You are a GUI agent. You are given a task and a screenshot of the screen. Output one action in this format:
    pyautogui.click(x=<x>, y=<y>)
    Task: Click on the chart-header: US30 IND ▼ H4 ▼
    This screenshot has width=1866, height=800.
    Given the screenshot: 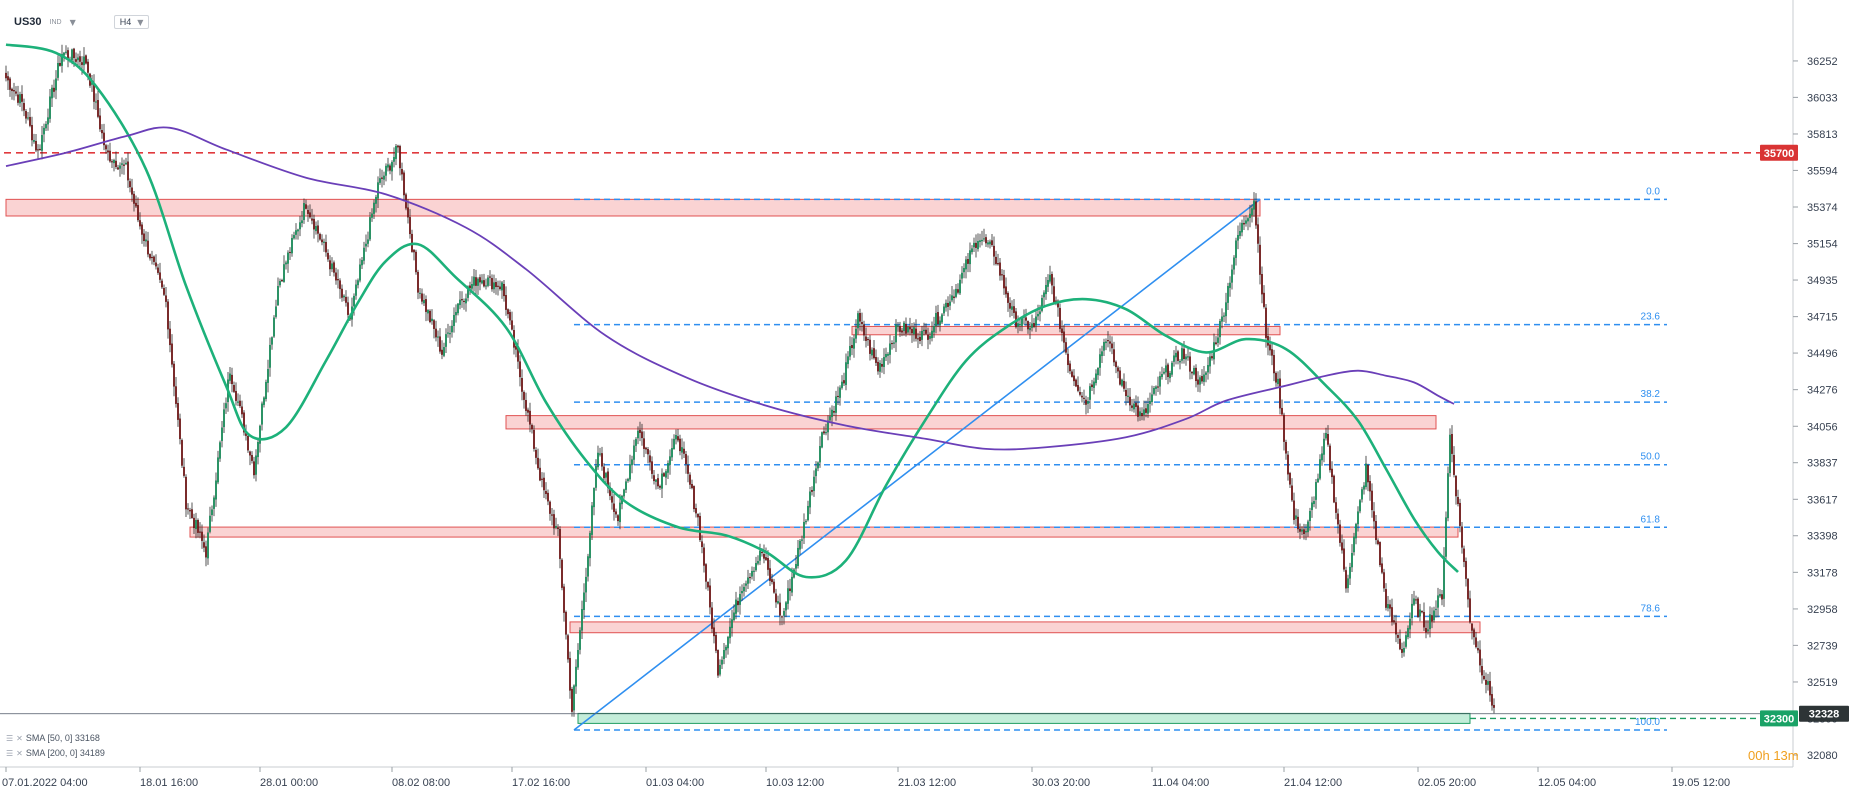 What is the action you would take?
    pyautogui.click(x=82, y=22)
    